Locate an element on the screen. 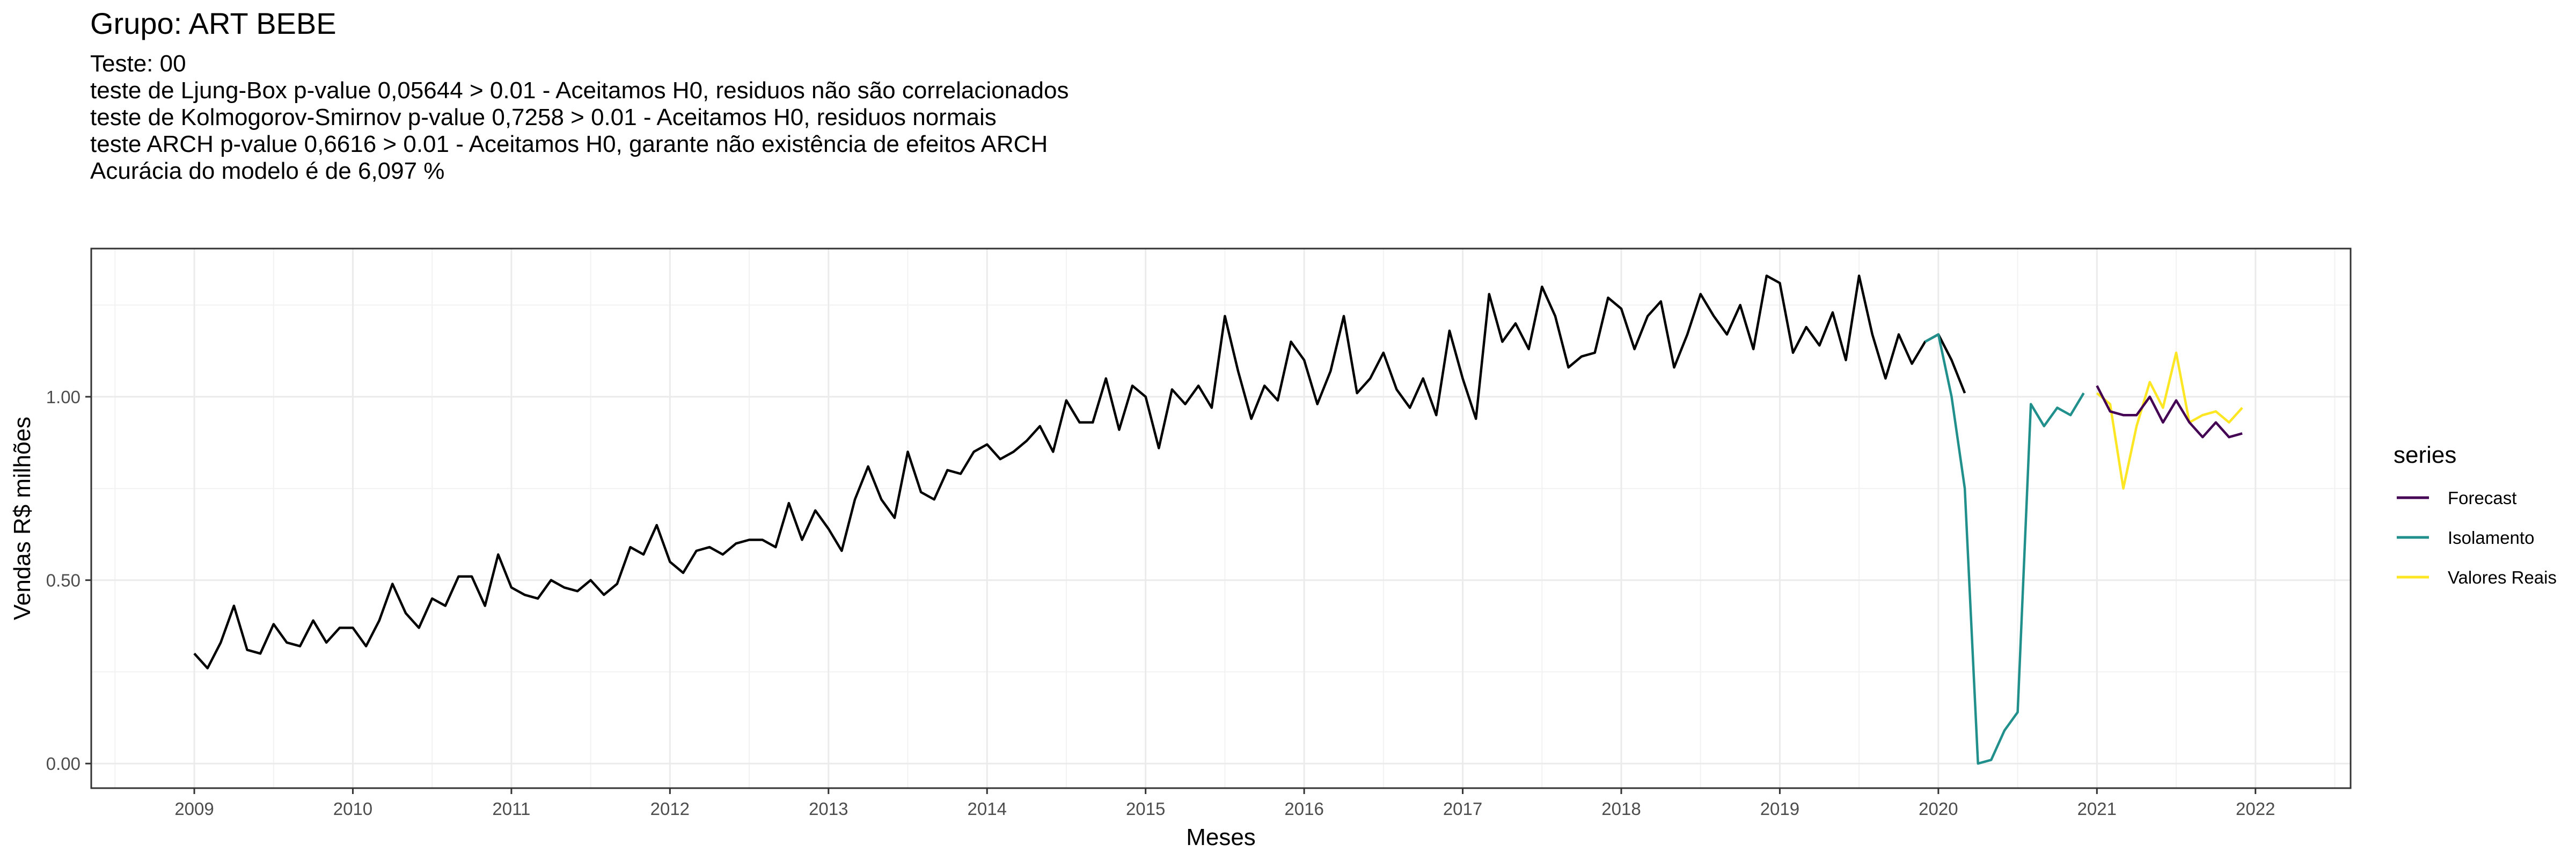 The height and width of the screenshot is (859, 2576). y-tick-label: 0.50 is located at coordinates (63, 581).